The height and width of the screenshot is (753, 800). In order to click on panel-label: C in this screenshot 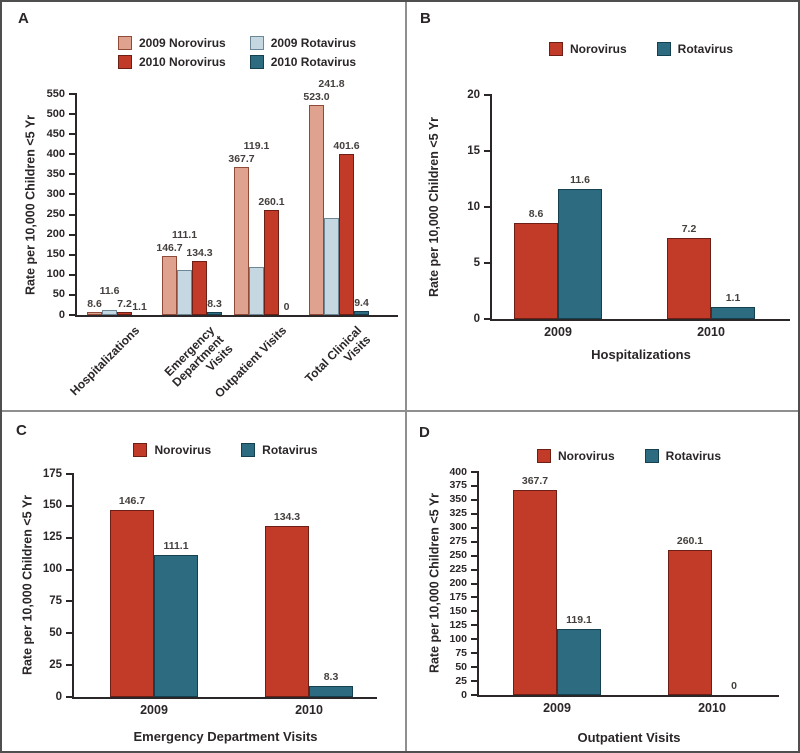, I will do `click(21, 430)`.